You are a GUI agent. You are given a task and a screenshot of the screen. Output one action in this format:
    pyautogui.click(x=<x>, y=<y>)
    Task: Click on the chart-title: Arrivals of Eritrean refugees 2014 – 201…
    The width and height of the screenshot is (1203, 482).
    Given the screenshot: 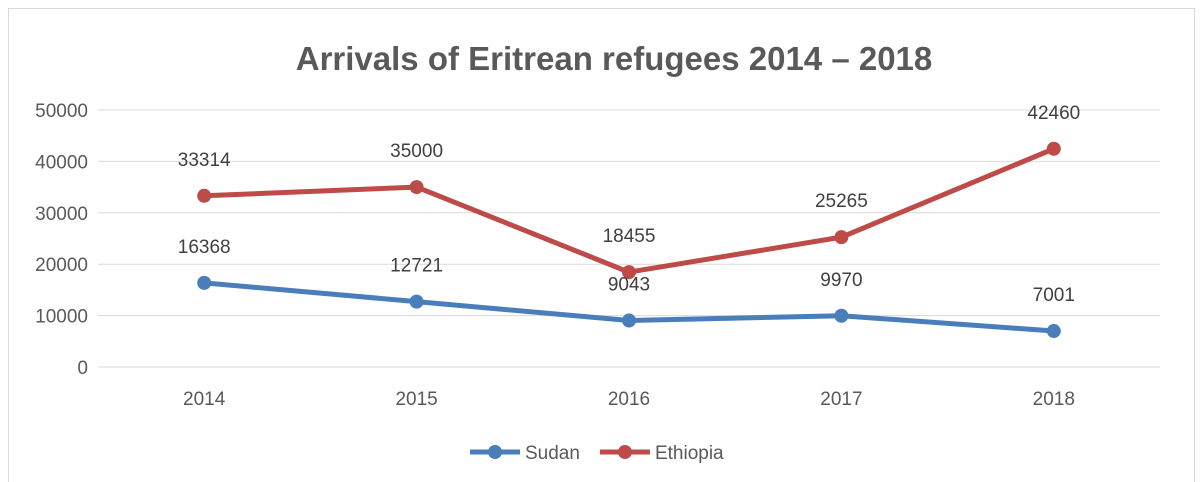 What is the action you would take?
    pyautogui.click(x=614, y=58)
    